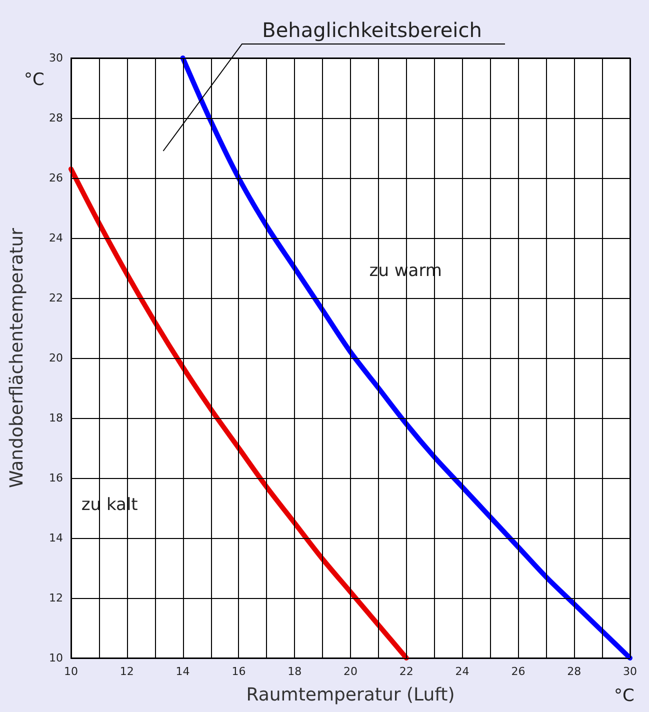 The width and height of the screenshot is (649, 712). Describe the element at coordinates (56, 358) in the screenshot. I see `y-tick-label: 20` at that location.